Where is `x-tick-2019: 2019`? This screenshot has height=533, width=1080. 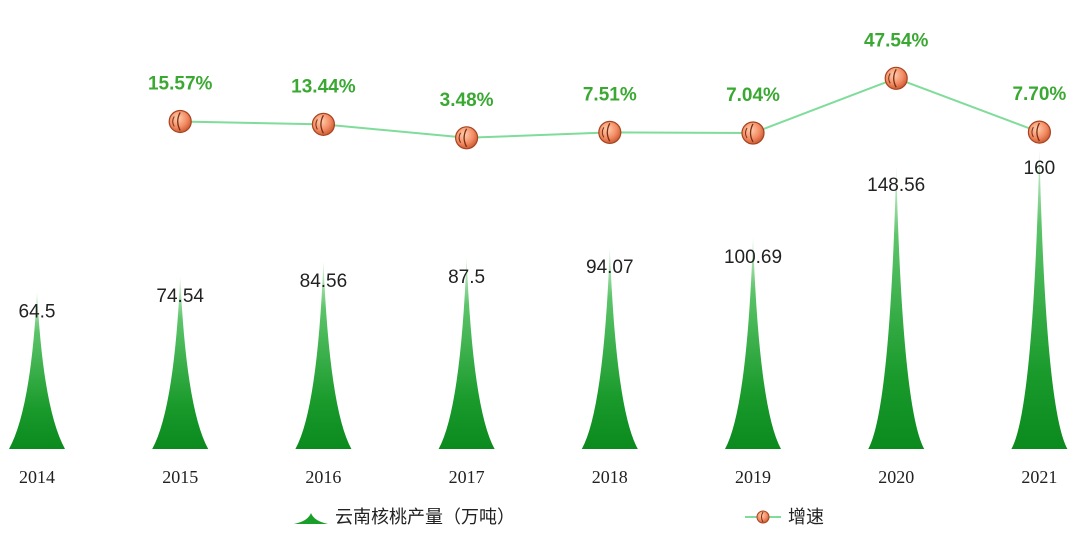
x-tick-2019: 2019 is located at coordinates (753, 477).